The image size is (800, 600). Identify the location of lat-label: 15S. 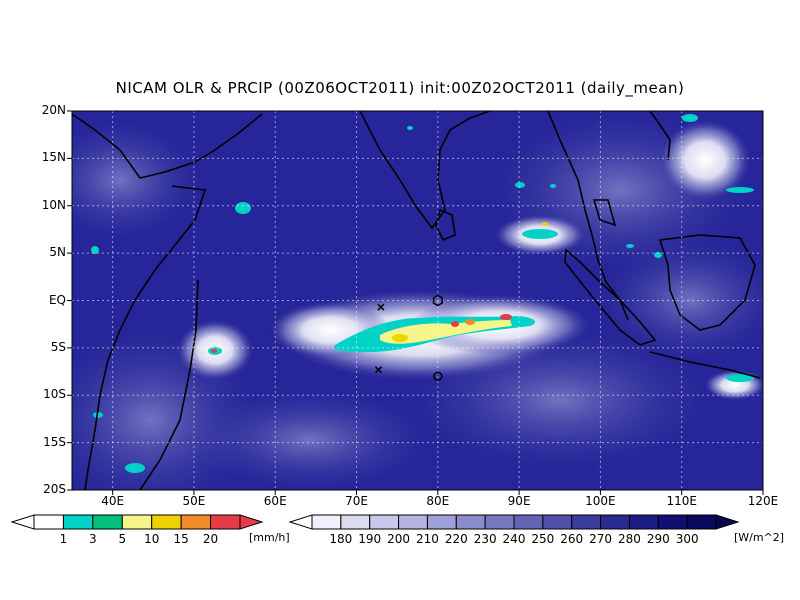
(54, 441).